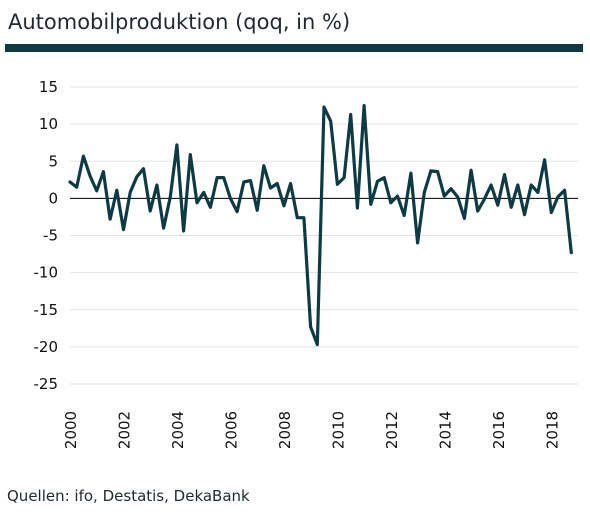 This screenshot has height=517, width=590. Describe the element at coordinates (285, 430) in the screenshot. I see `x-tick-label: 2008` at that location.